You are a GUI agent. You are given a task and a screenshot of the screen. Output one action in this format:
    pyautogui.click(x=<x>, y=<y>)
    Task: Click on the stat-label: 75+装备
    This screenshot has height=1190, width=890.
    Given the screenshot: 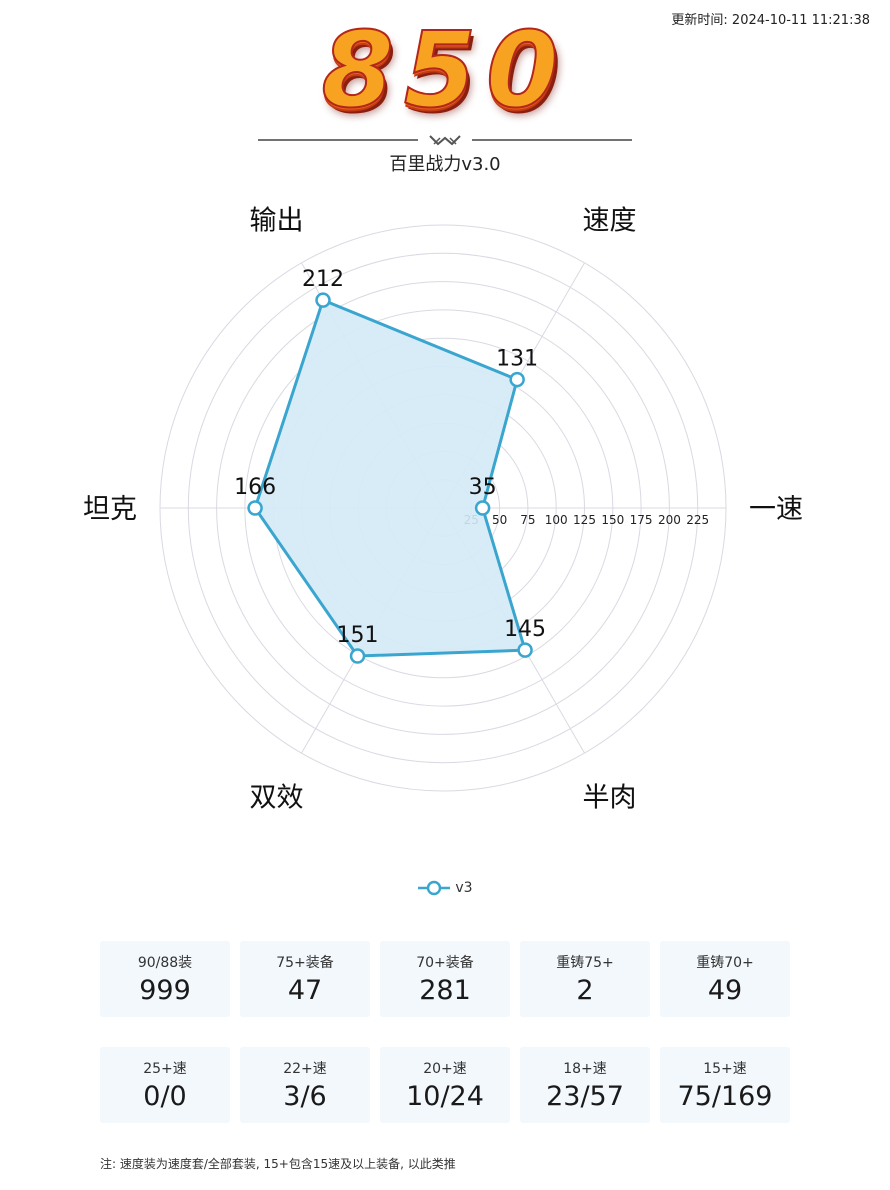 What is the action you would take?
    pyautogui.click(x=305, y=963)
    